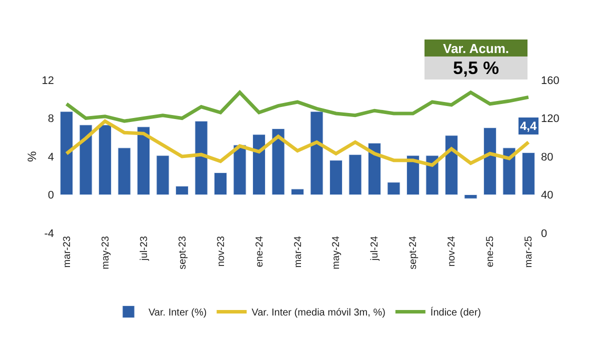 The height and width of the screenshot is (338, 600). What do you see at coordinates (550, 119) in the screenshot?
I see `y2-tick-label: 120` at bounding box center [550, 119].